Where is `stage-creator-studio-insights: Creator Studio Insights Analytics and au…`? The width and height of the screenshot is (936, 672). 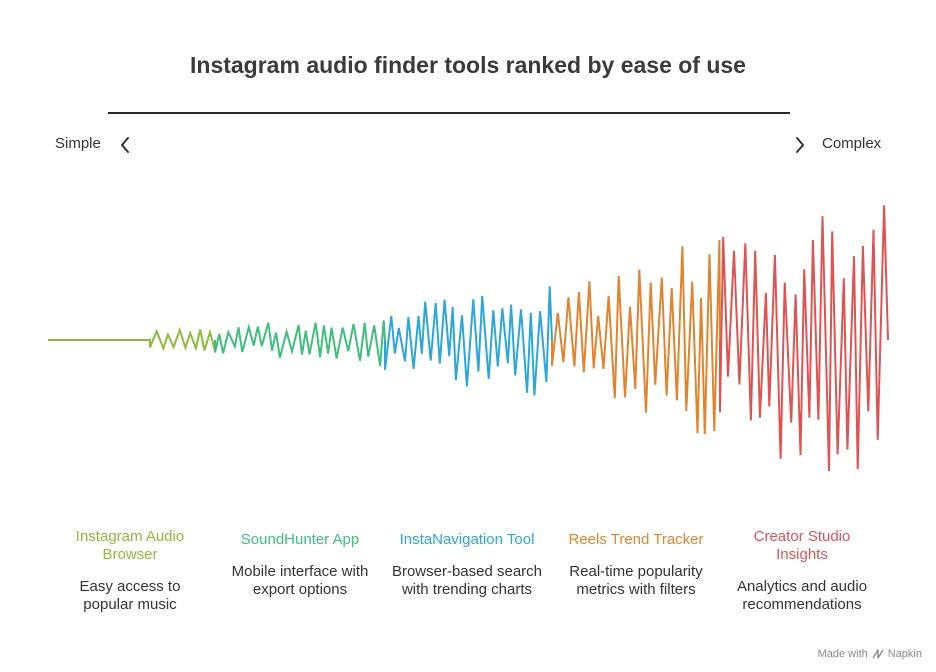
stage-creator-studio-insights: Creator Studio Insights Analytics and au… is located at coordinates (802, 571).